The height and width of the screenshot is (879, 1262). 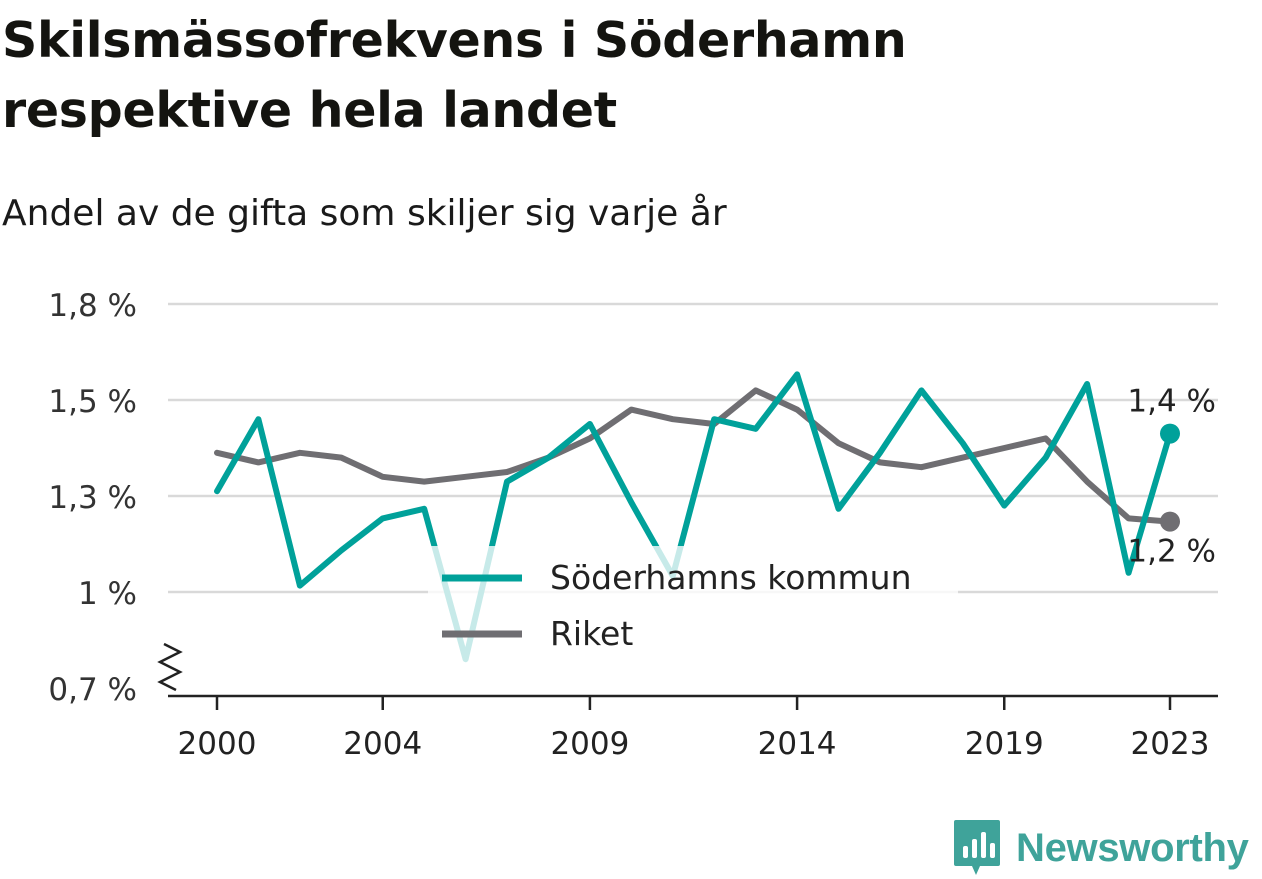 What do you see at coordinates (687, 702) in the screenshot?
I see `x-axis: 2000 2004 2009 2014 2019 2023` at bounding box center [687, 702].